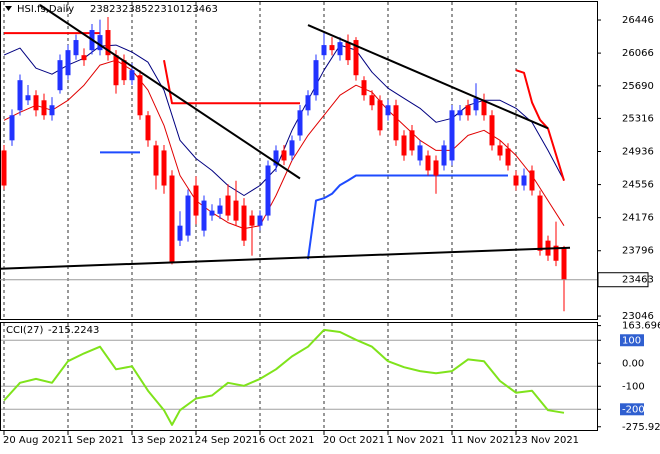  I want to click on indicator-y-tick-label: 0.00, so click(633, 363).